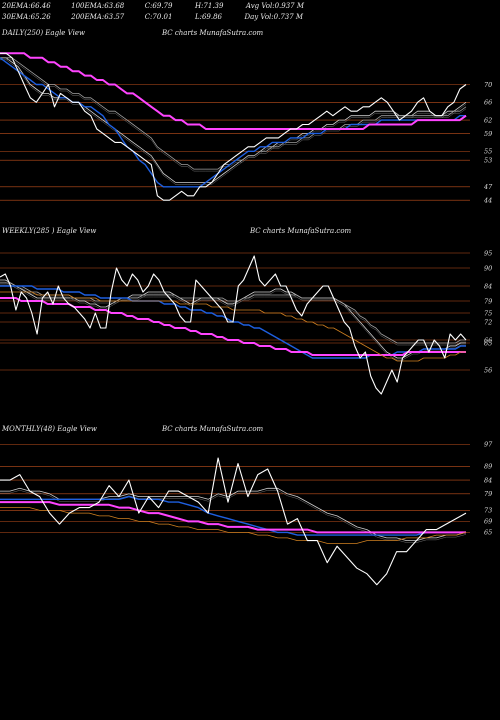  I want to click on tick-label: 70, so click(488, 85).